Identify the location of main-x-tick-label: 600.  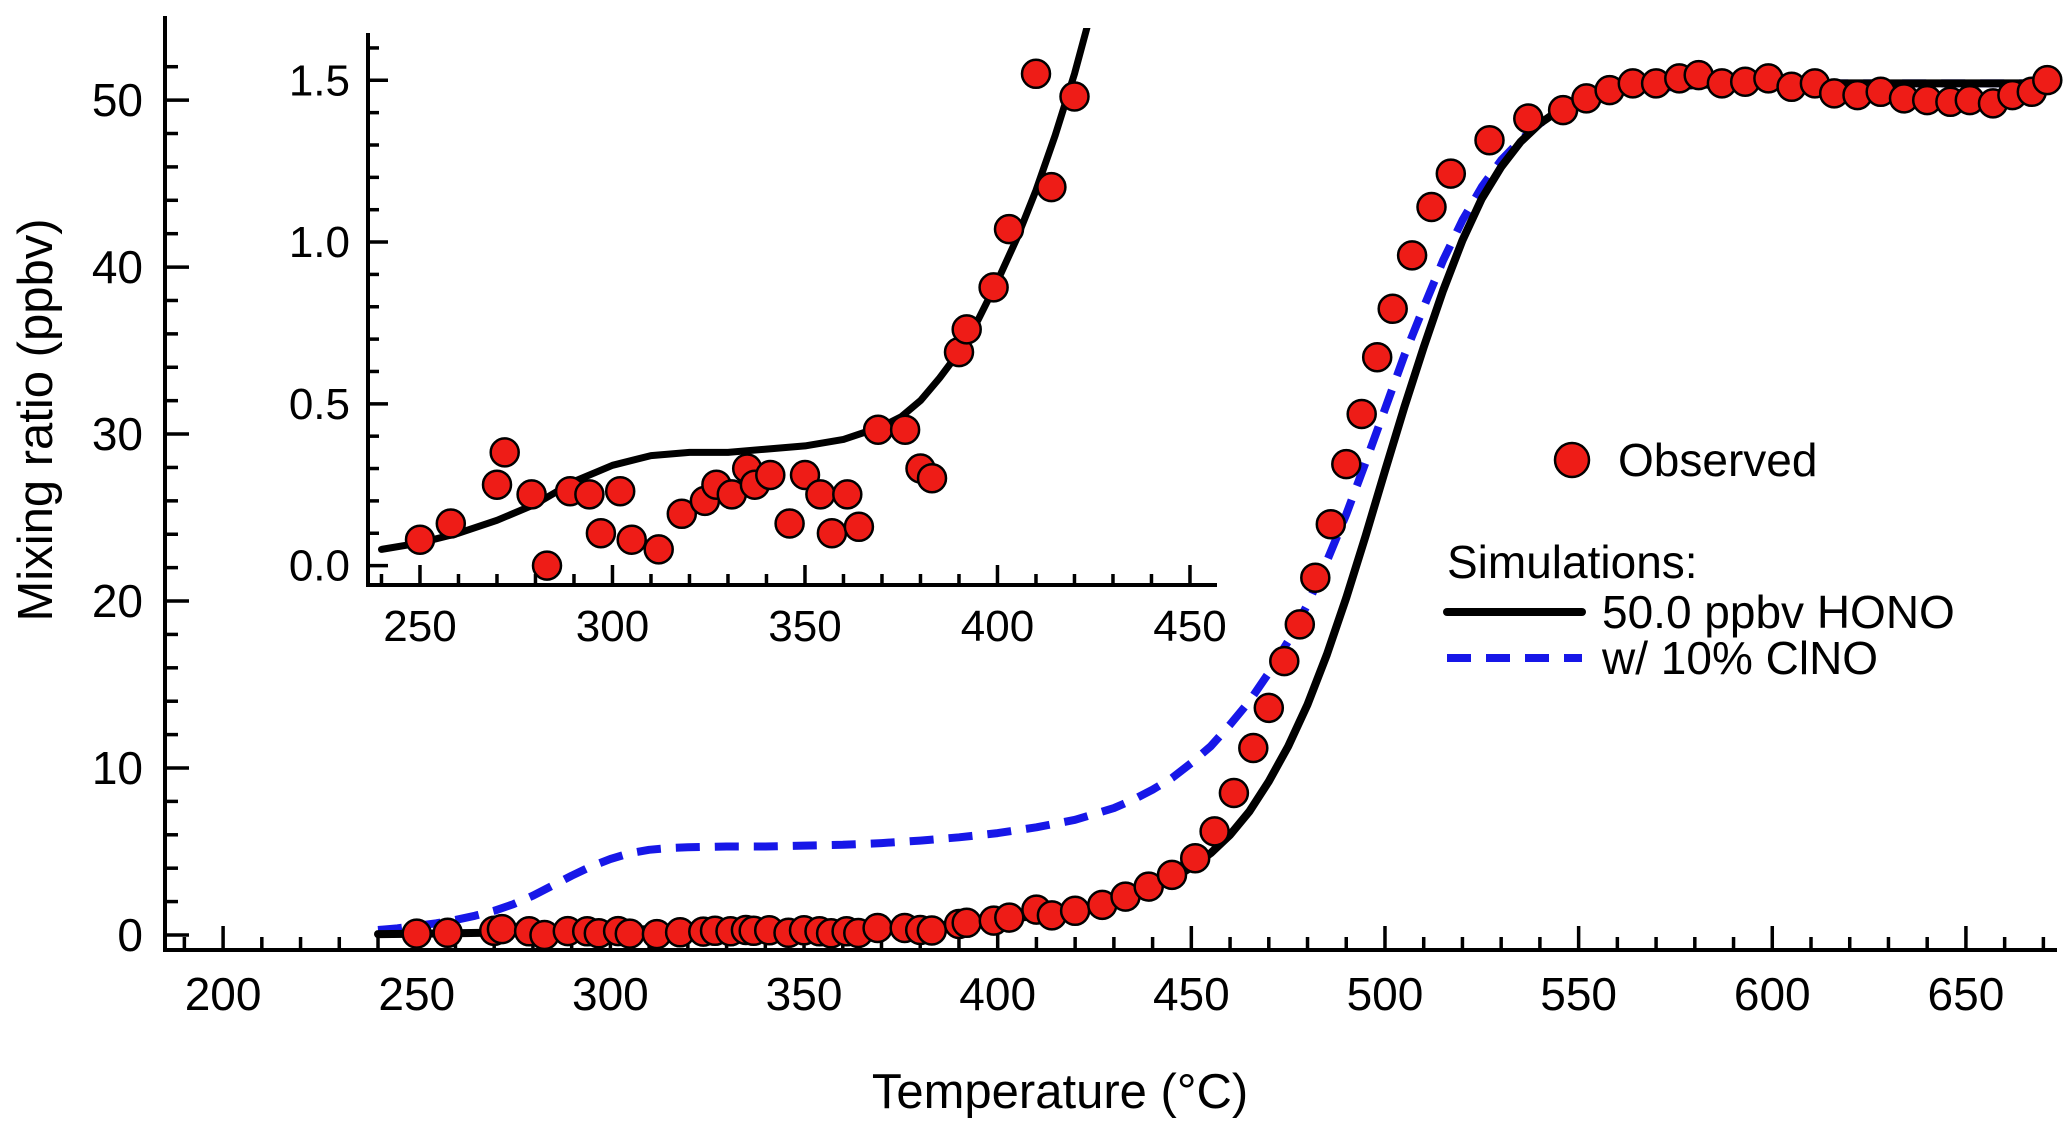
(1772, 994).